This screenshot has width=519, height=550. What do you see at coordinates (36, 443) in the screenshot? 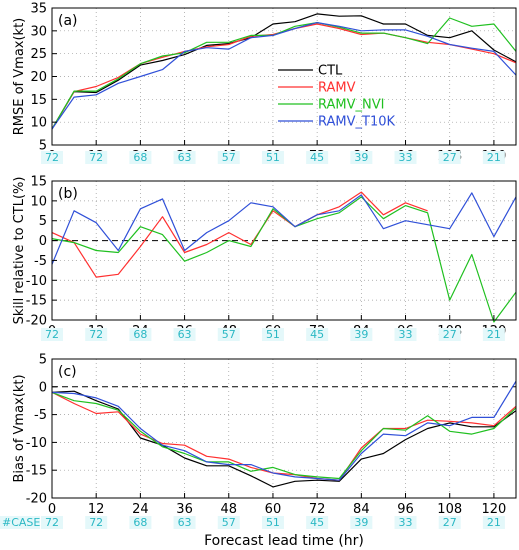
I see `y-tick-label: -10` at bounding box center [36, 443].